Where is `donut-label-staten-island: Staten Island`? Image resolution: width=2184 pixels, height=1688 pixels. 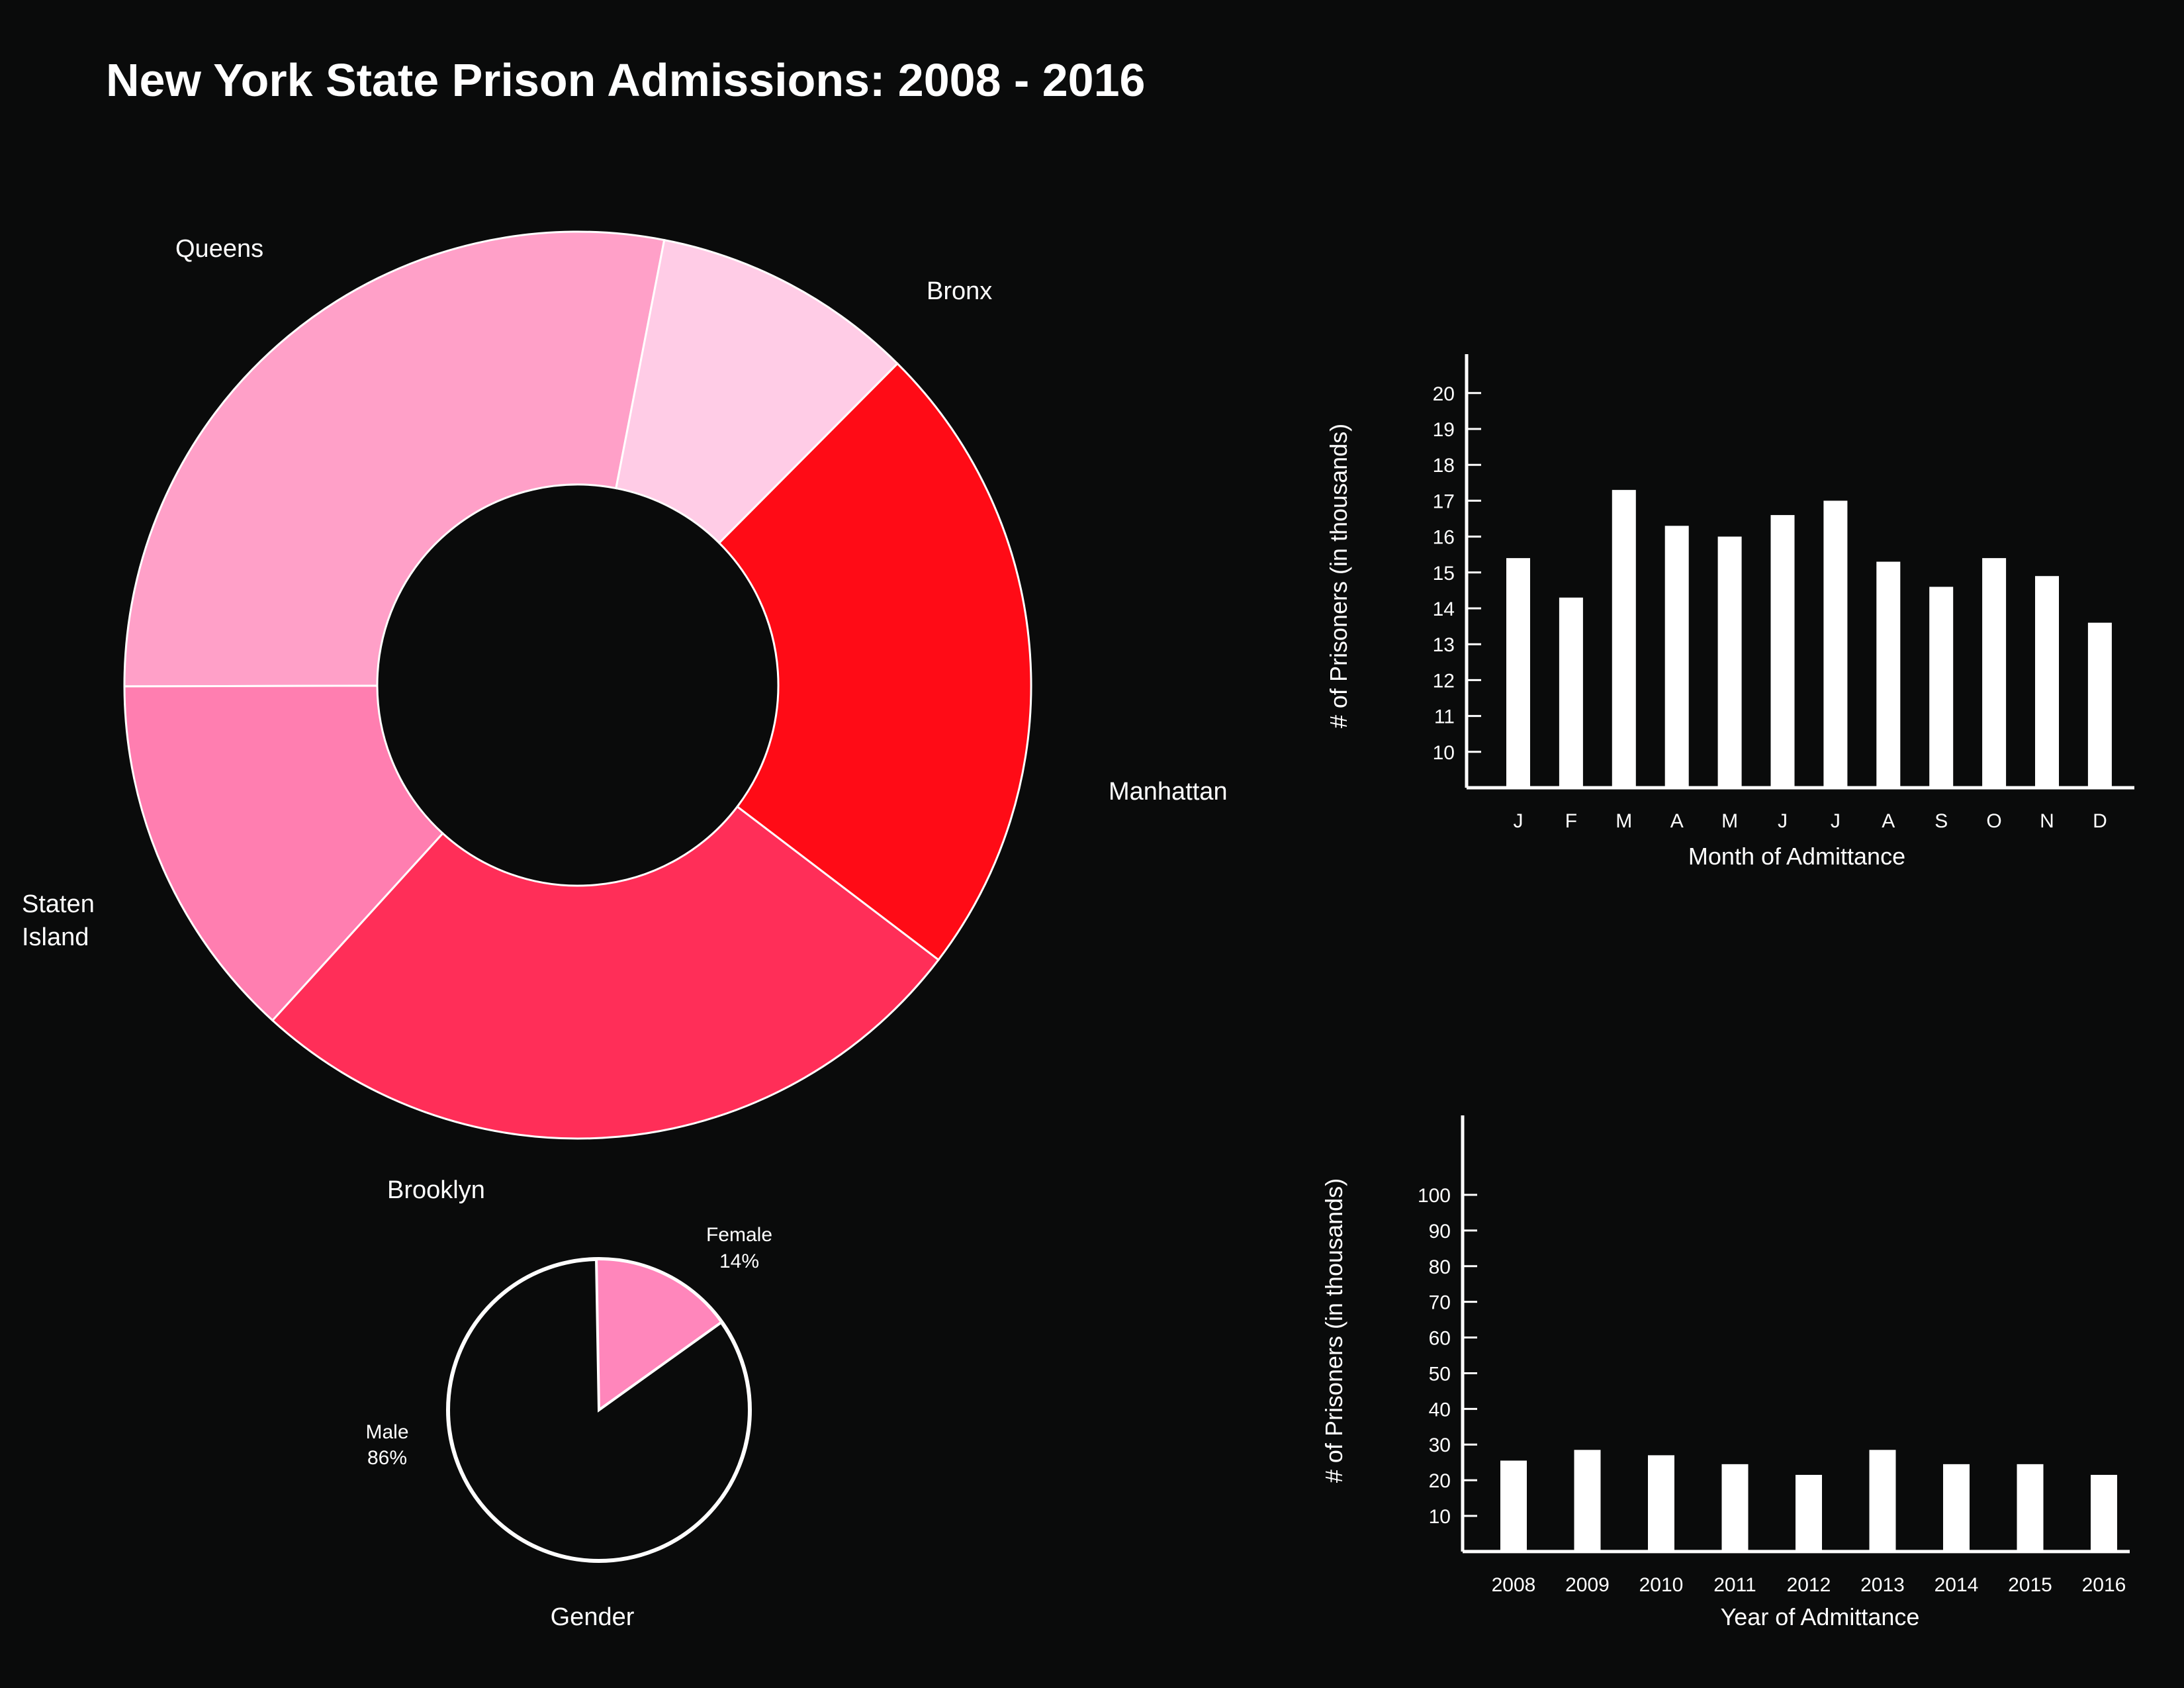 donut-label-staten-island: Staten Island is located at coordinates (58, 920).